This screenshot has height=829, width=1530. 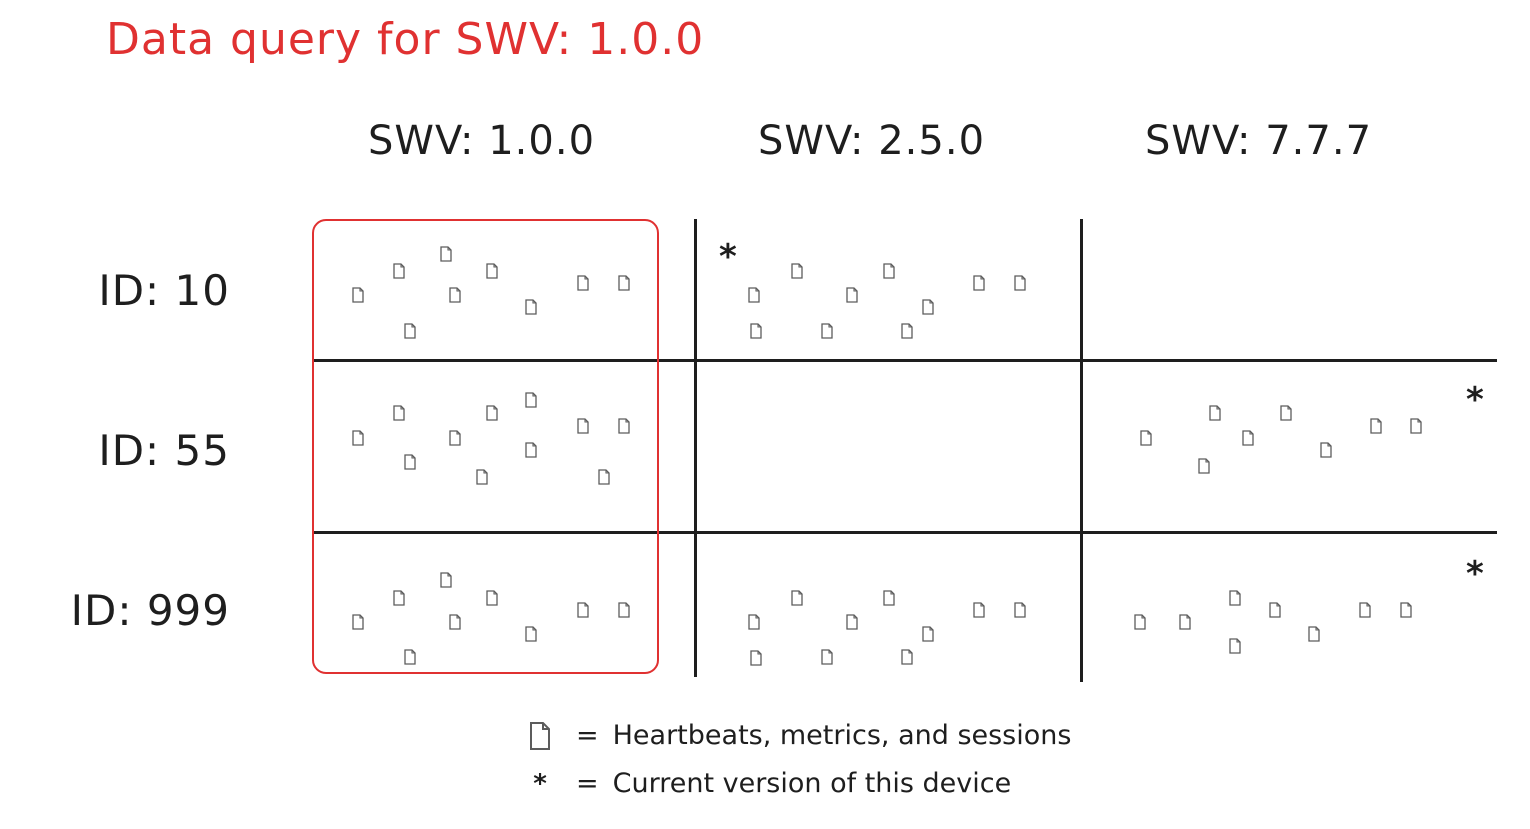 What do you see at coordinates (1259, 141) in the screenshot?
I see `column-header-swv-7-7-7: SWV: 7.7.7` at bounding box center [1259, 141].